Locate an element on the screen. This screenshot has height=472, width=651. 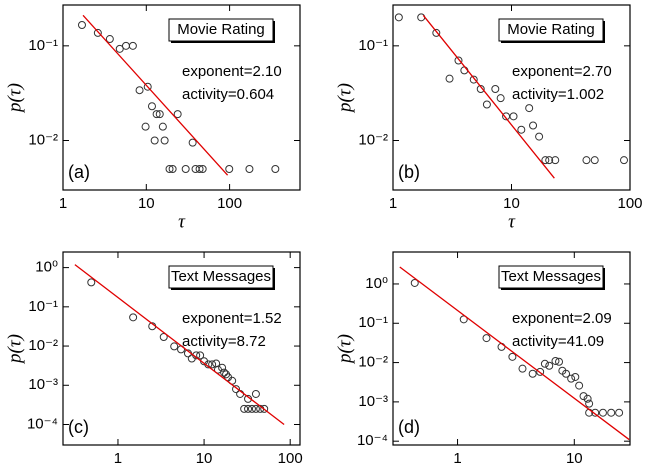
annotation: exponent=2.10 is located at coordinates (232, 71).